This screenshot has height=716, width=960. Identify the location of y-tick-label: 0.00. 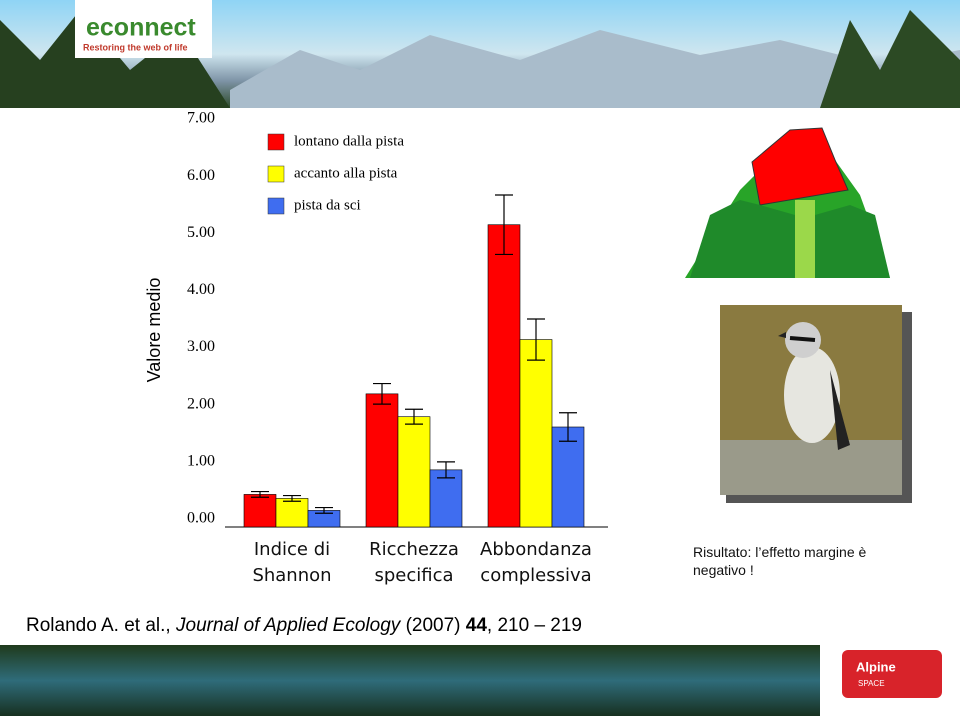
(201, 518).